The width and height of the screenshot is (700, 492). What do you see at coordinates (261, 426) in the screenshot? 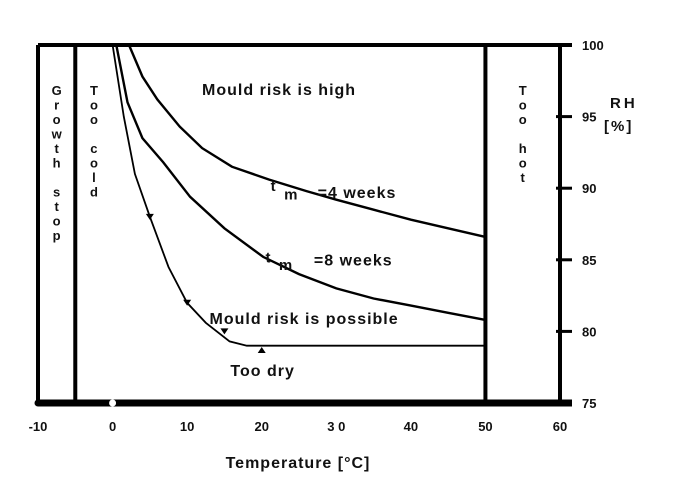
I see `x-tick-label: 20` at bounding box center [261, 426].